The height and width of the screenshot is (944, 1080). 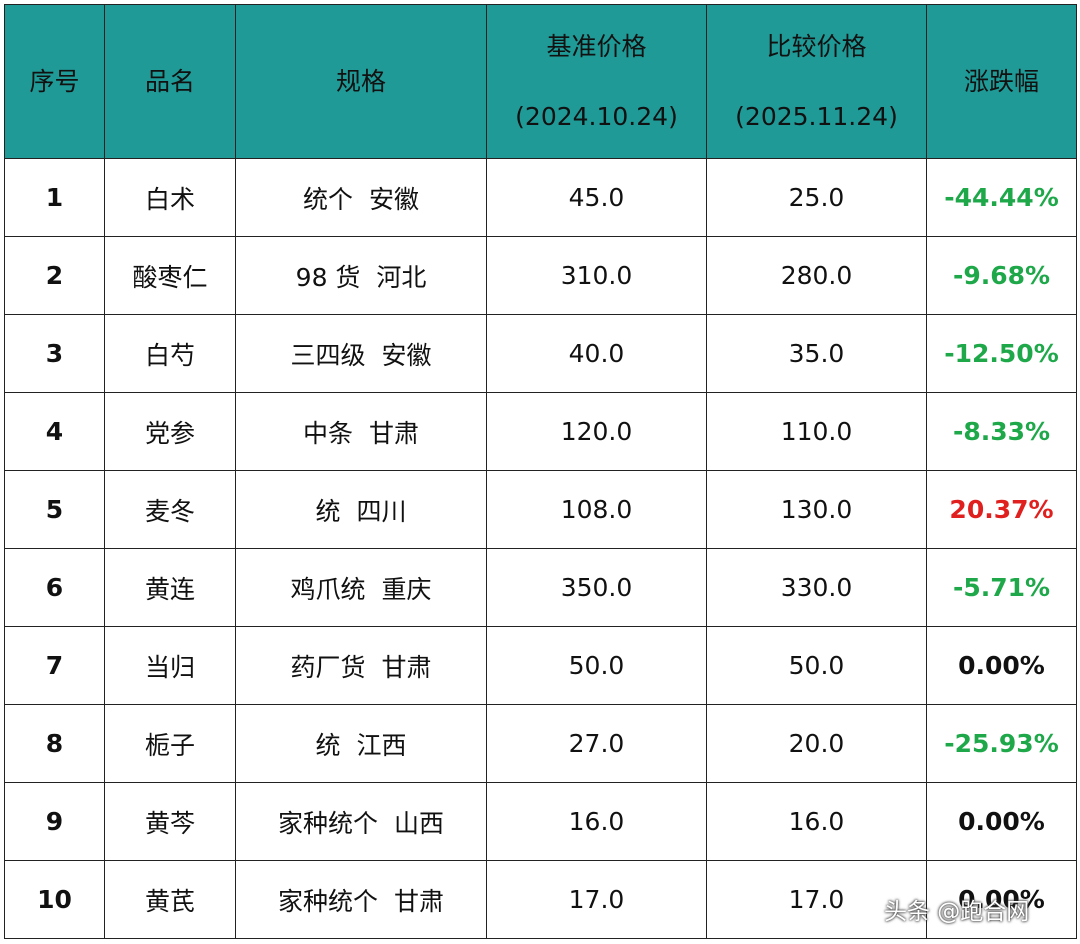 What do you see at coordinates (816, 431) in the screenshot?
I see `cell: 110.0` at bounding box center [816, 431].